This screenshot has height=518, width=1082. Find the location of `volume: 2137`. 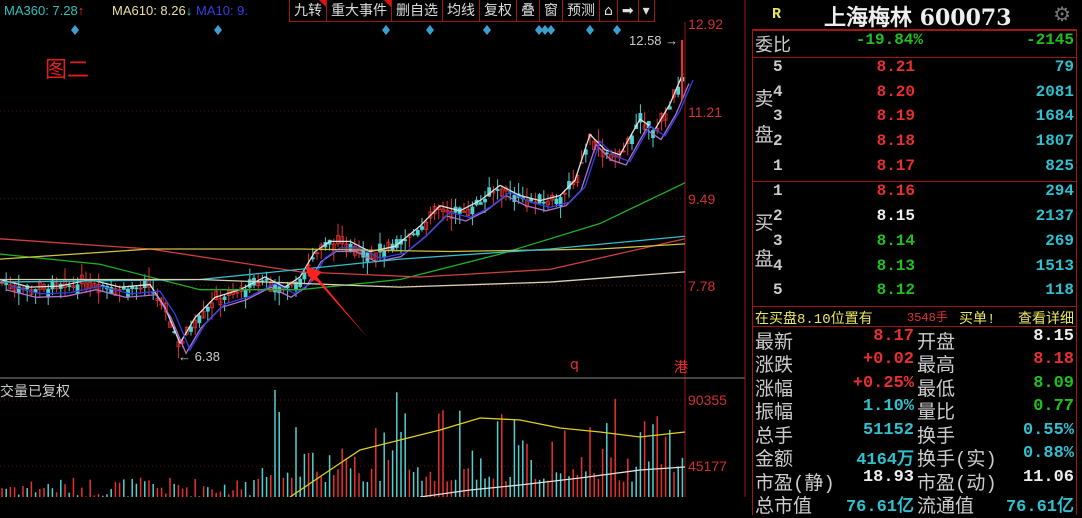

volume: 2137 is located at coordinates (1054, 216).